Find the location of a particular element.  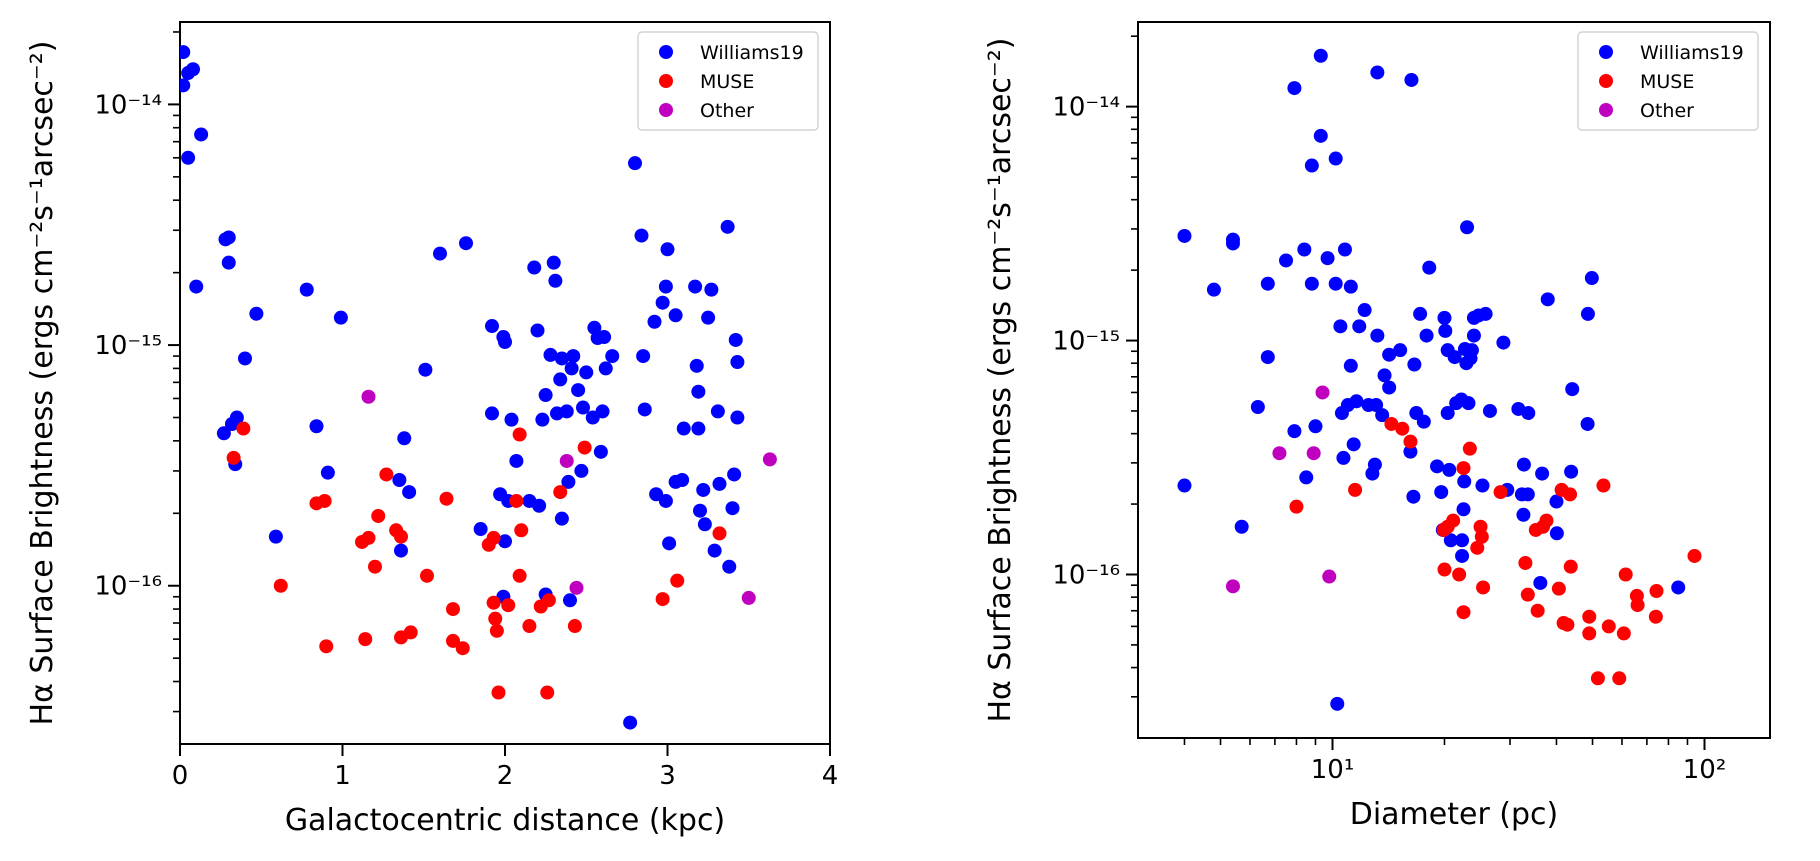

x-tick-label: 1 is located at coordinates (342, 776).